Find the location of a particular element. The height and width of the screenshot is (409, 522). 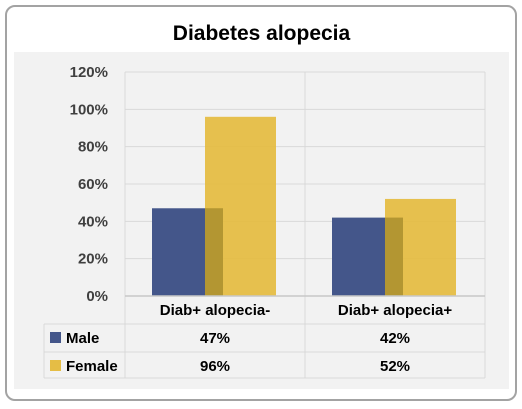

y-tick-label: 60% is located at coordinates (93, 184).